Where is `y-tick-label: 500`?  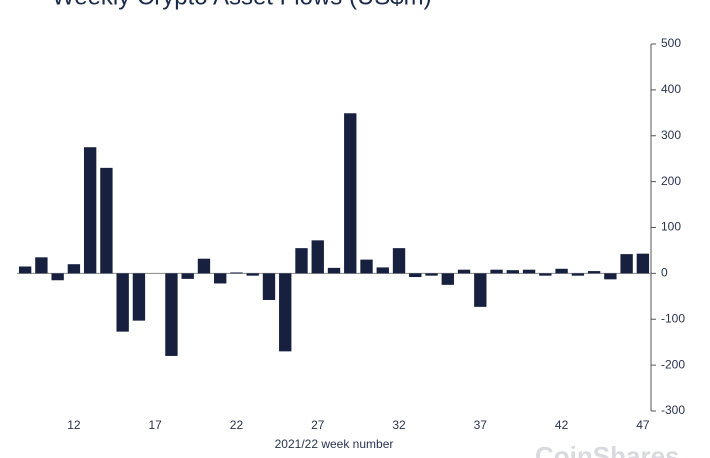 y-tick-label: 500 is located at coordinates (671, 43).